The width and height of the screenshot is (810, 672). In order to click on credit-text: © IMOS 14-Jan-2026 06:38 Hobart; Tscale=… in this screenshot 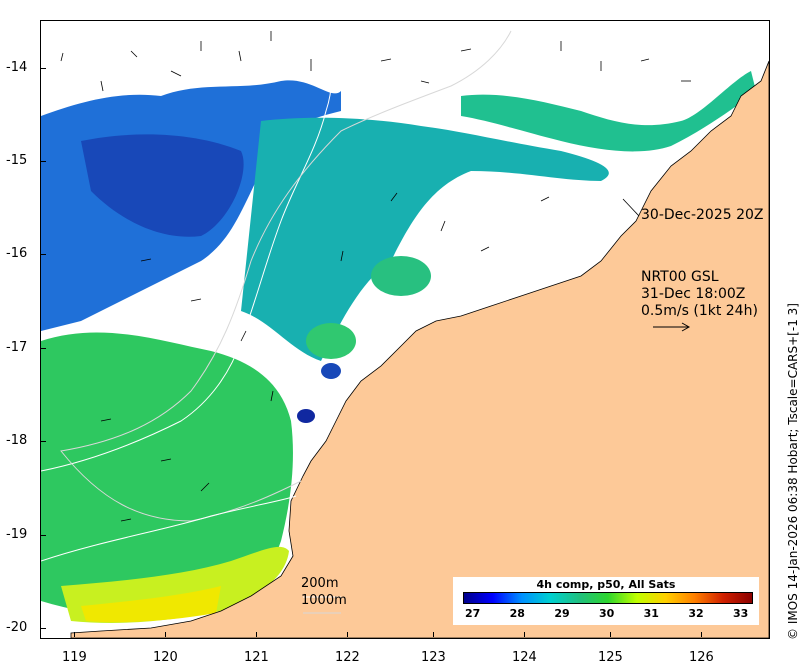, I will do `click(793, 471)`.